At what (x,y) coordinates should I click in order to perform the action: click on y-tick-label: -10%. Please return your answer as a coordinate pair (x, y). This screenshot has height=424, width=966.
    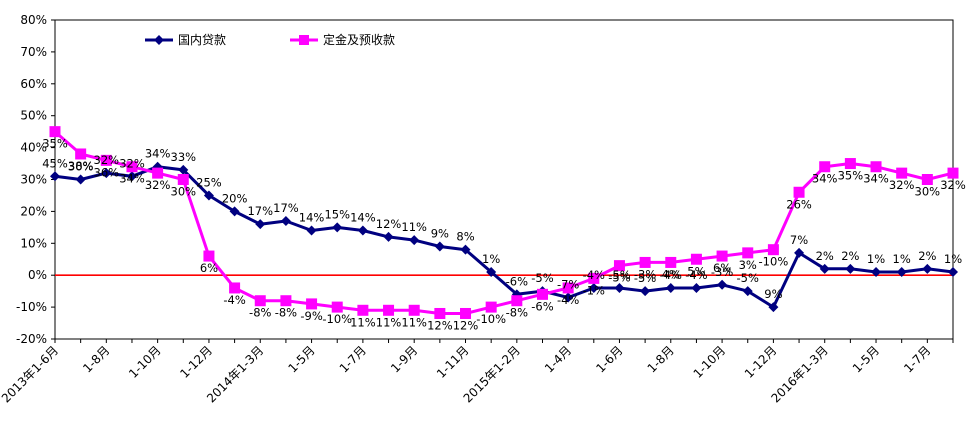
    Looking at the image, I should click on (31, 307).